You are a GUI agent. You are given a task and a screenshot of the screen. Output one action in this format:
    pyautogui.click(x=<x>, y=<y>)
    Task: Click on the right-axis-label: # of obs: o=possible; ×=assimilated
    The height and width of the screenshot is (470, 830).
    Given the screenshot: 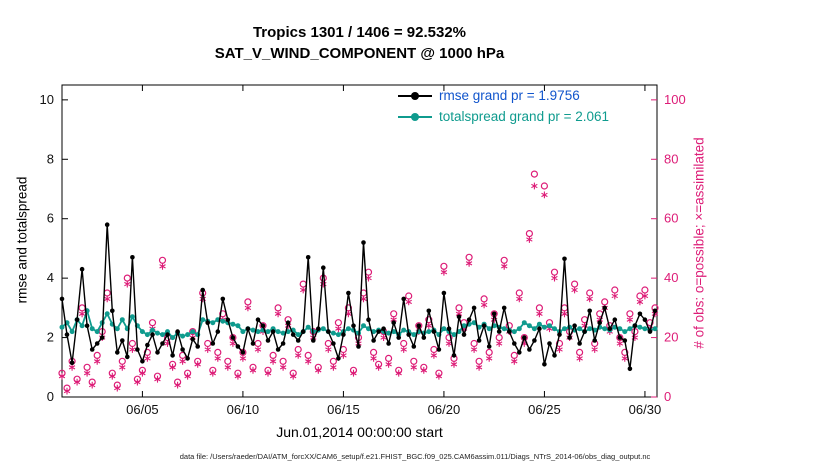 What is the action you would take?
    pyautogui.click(x=699, y=243)
    